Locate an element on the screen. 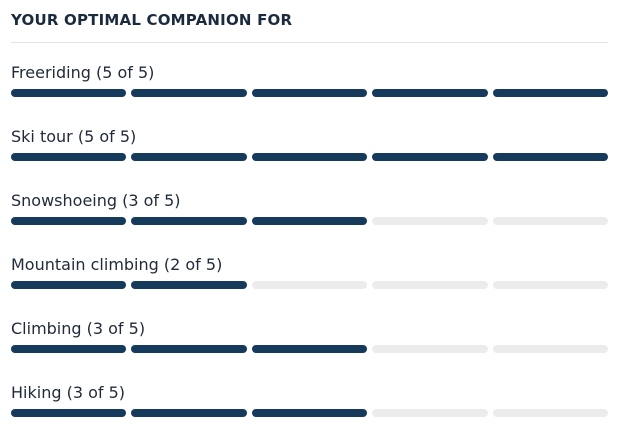 The image size is (626, 443). rating-label: Snowshoeing (3 of 5) is located at coordinates (96, 200).